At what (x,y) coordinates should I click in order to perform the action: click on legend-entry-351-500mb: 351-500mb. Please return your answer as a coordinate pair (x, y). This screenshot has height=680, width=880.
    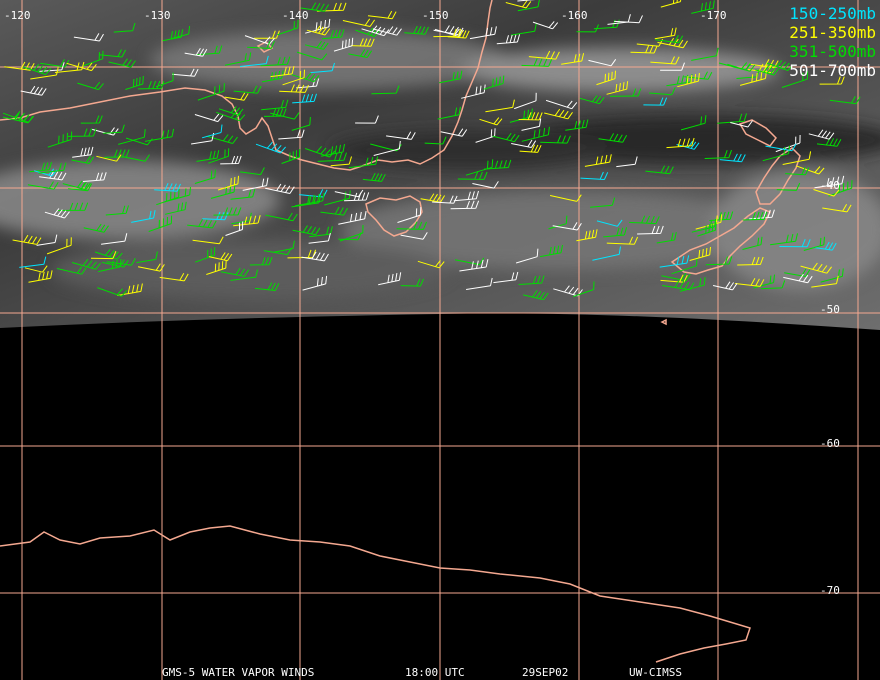
    Looking at the image, I should click on (832, 51).